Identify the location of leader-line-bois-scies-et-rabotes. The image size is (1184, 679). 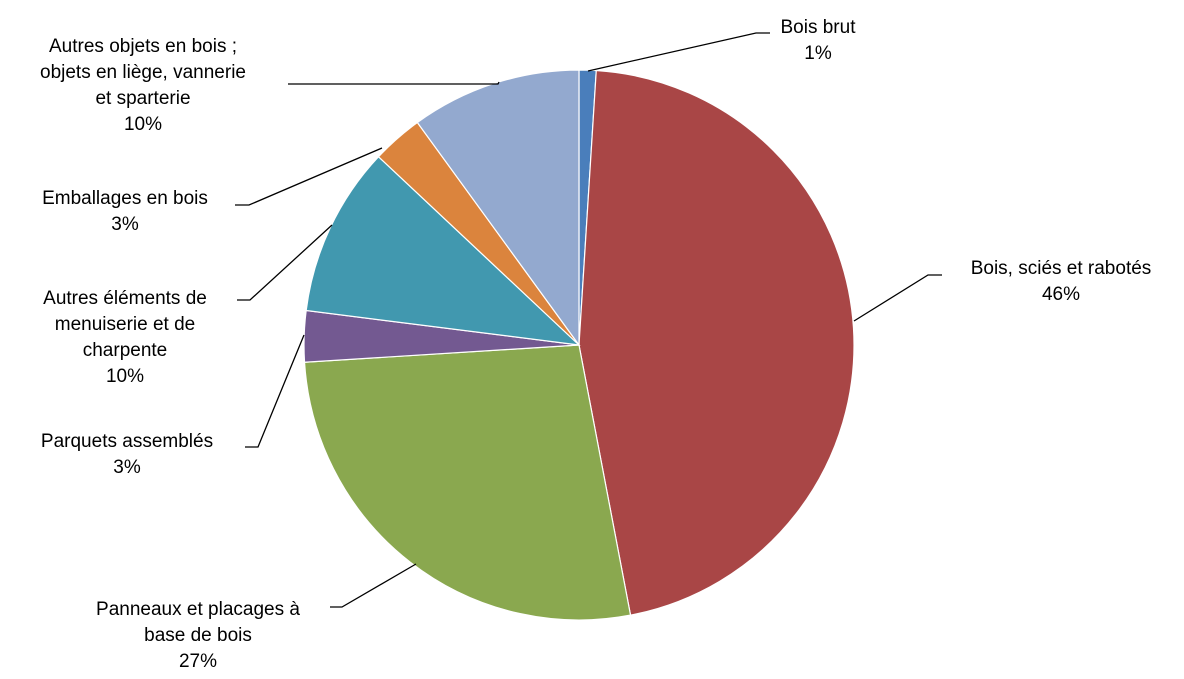
(897, 298).